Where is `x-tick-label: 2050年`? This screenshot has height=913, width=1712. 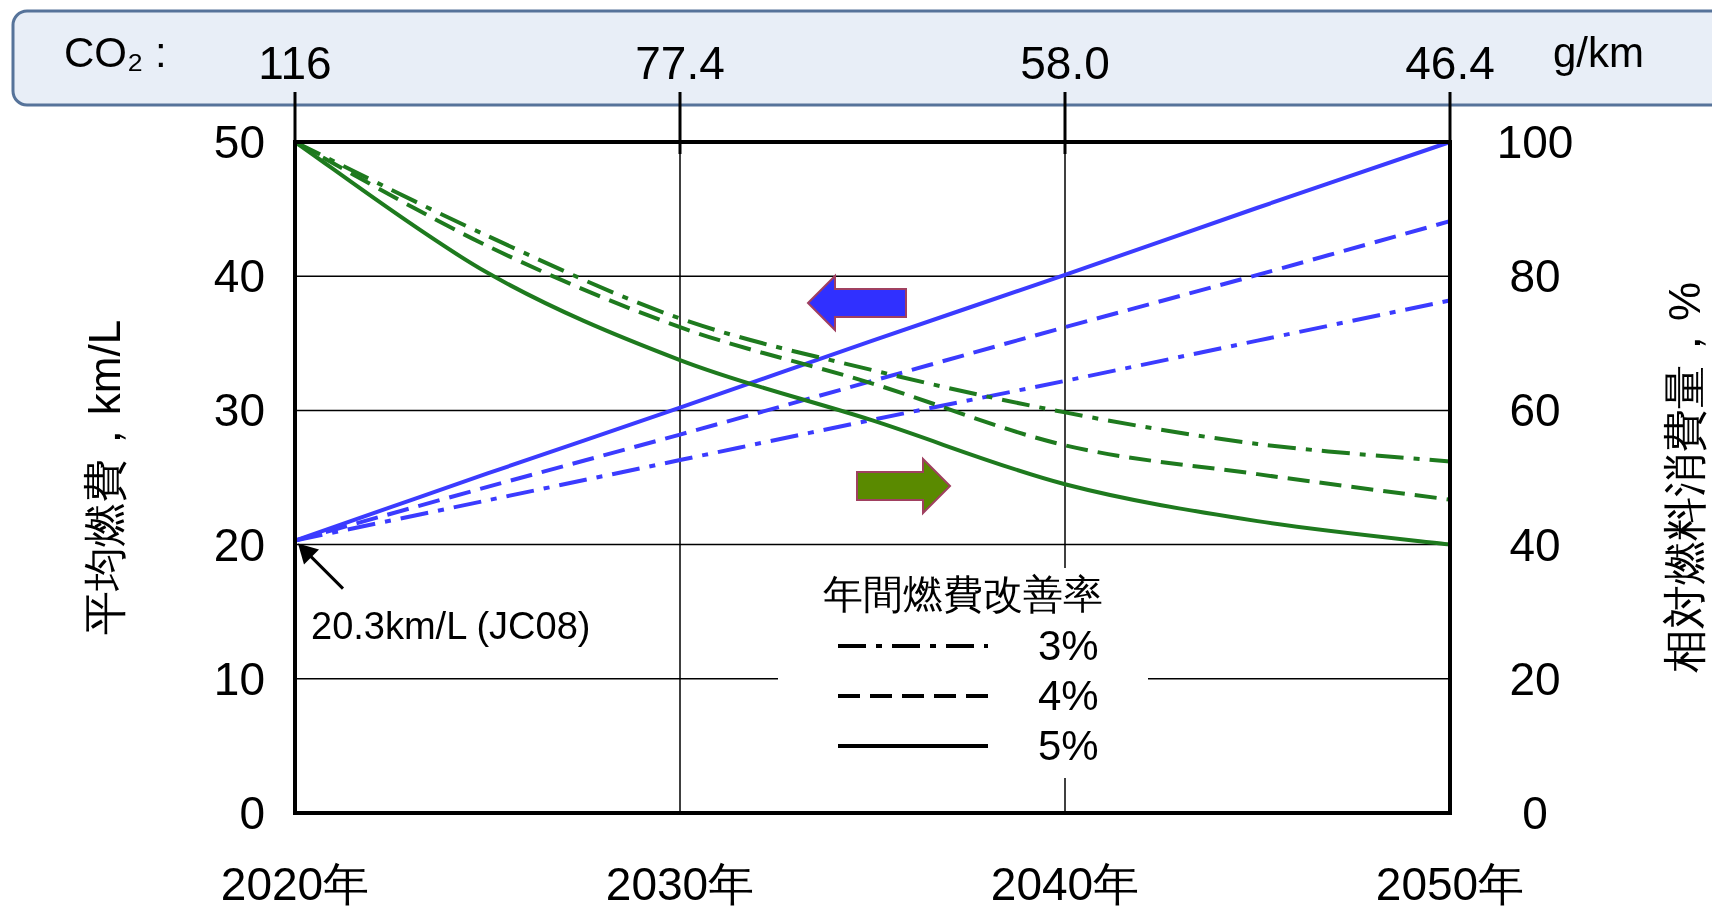 x-tick-label: 2050年 is located at coordinates (1450, 884).